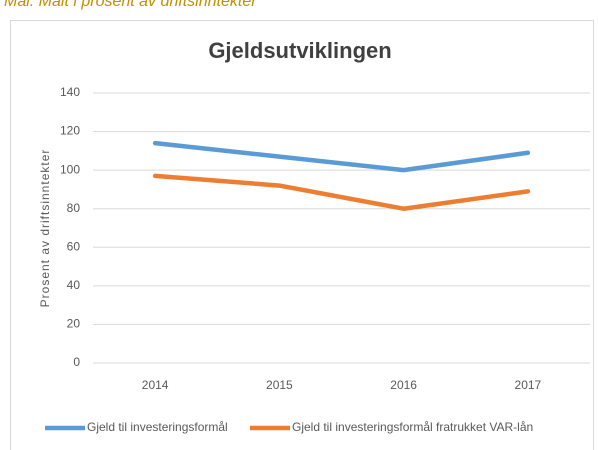  Describe the element at coordinates (76, 362) in the screenshot. I see `y-tick-label: 0` at that location.